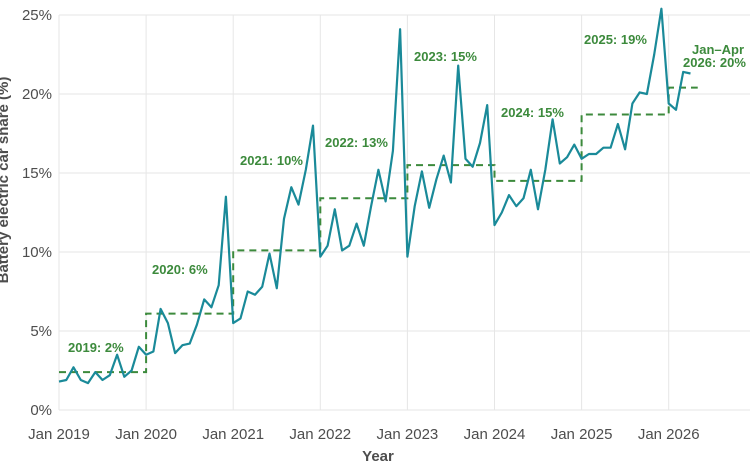 The height and width of the screenshot is (465, 750). What do you see at coordinates (718, 49) in the screenshot?
I see `annual-label-prefix: Jan–Apr` at bounding box center [718, 49].